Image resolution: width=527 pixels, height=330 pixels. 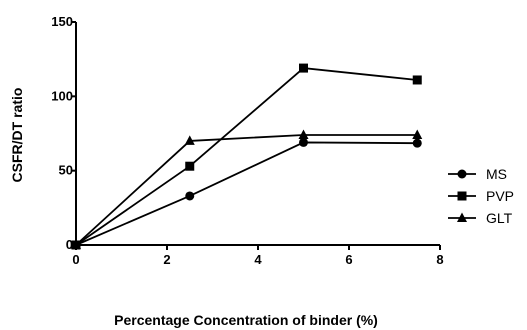 What do you see at coordinates (62, 95) in the screenshot?
I see `y-tick-label: 100` at bounding box center [62, 95].